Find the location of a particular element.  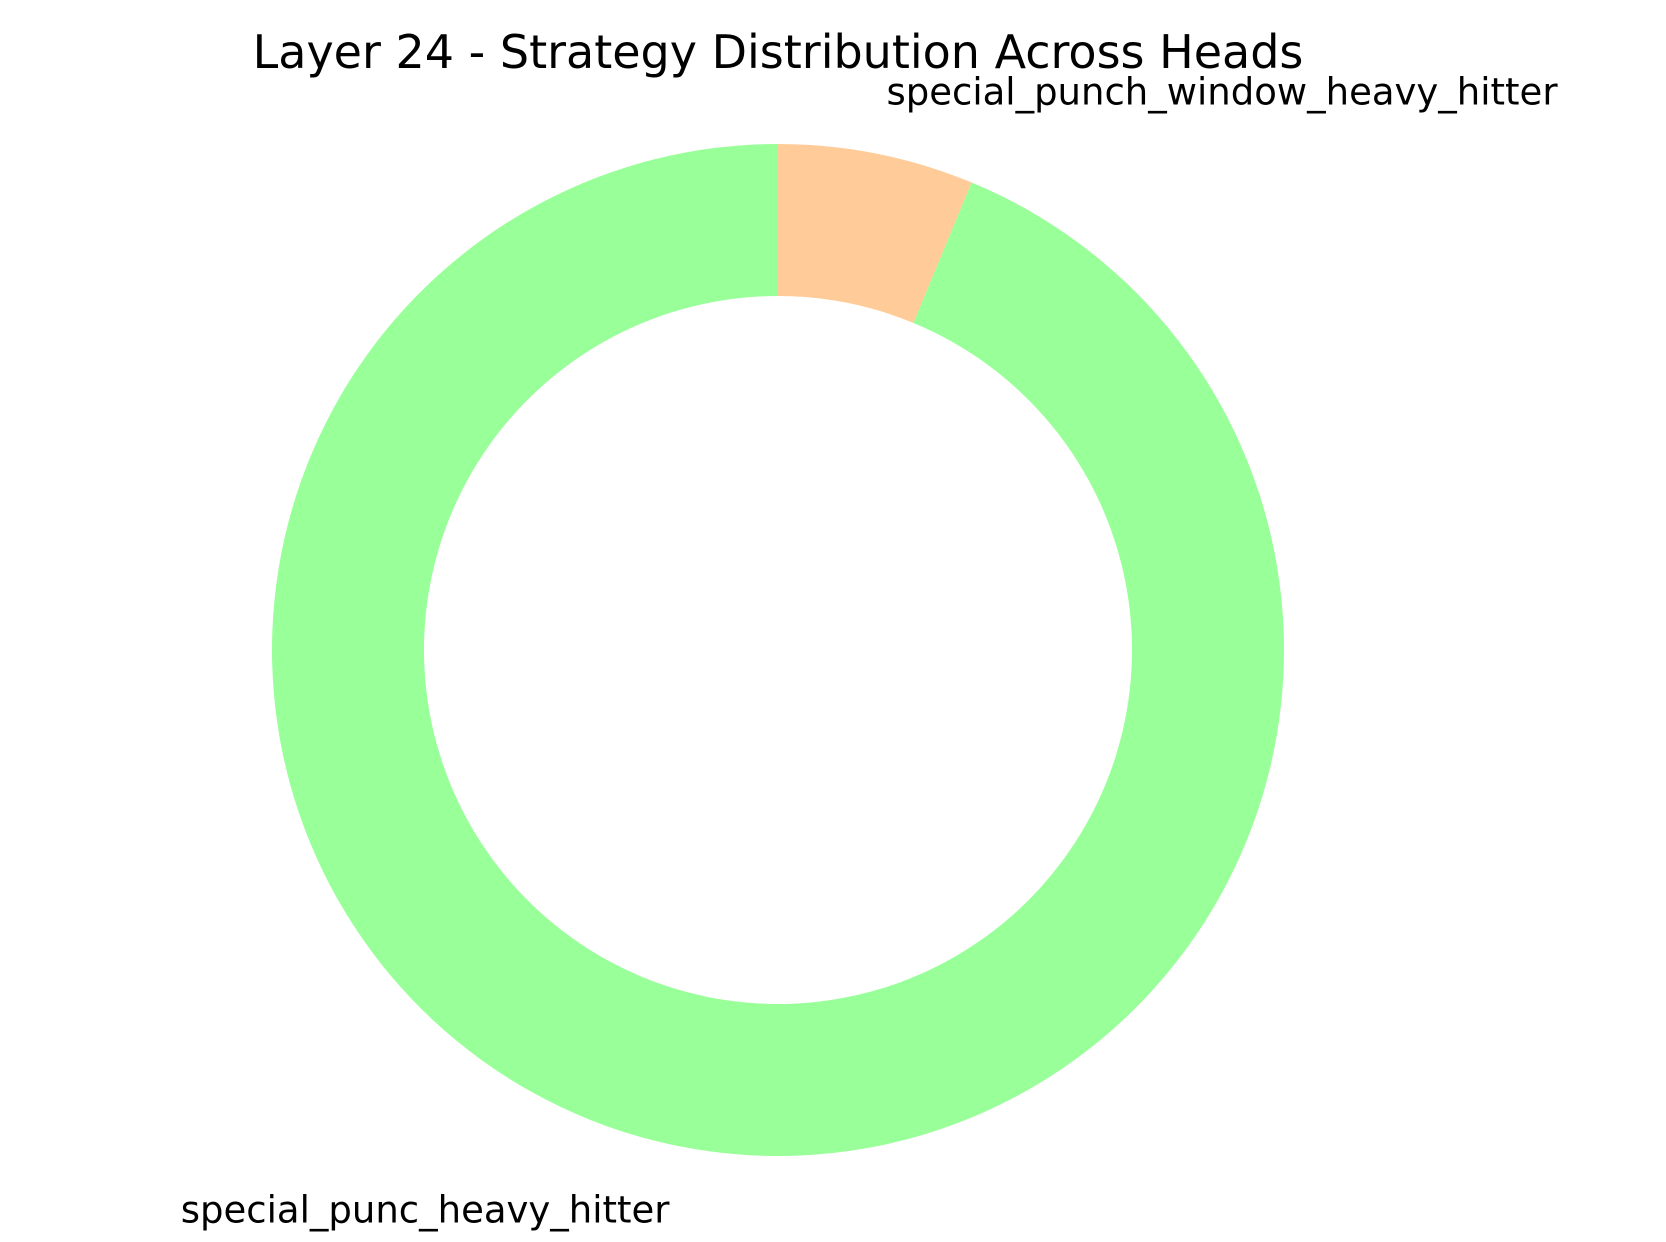

slice-label-1: special_punc_heavy_hitter is located at coordinates (426, 1210).